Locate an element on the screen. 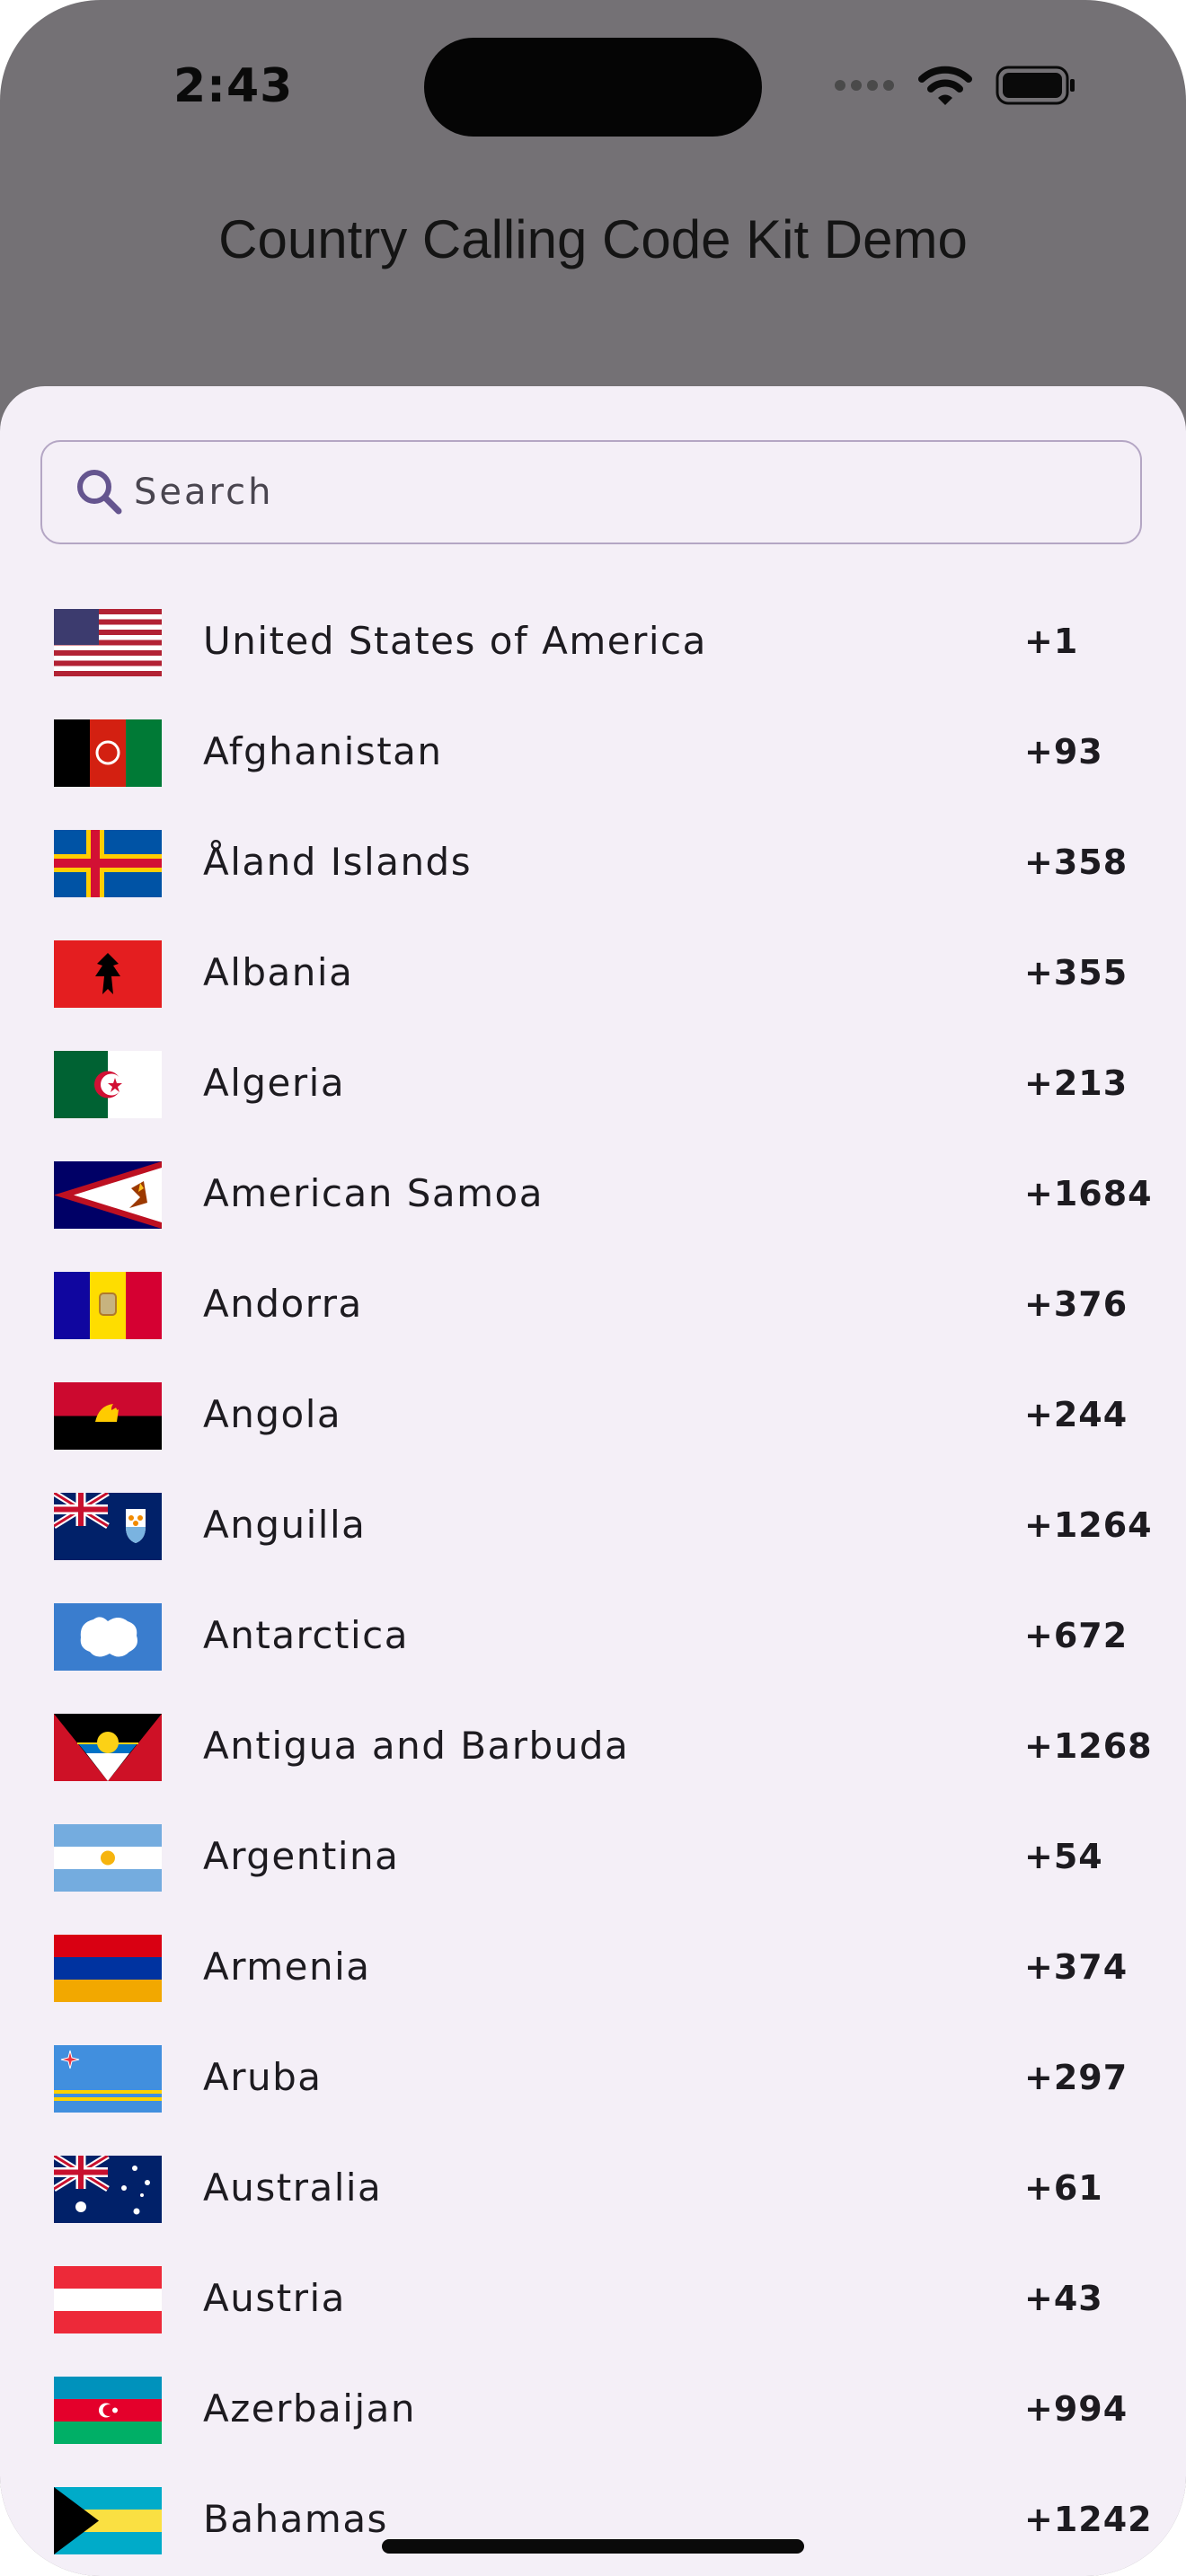 The height and width of the screenshot is (2576, 1186). country-row: Angola +244 is located at coordinates (593, 1415).